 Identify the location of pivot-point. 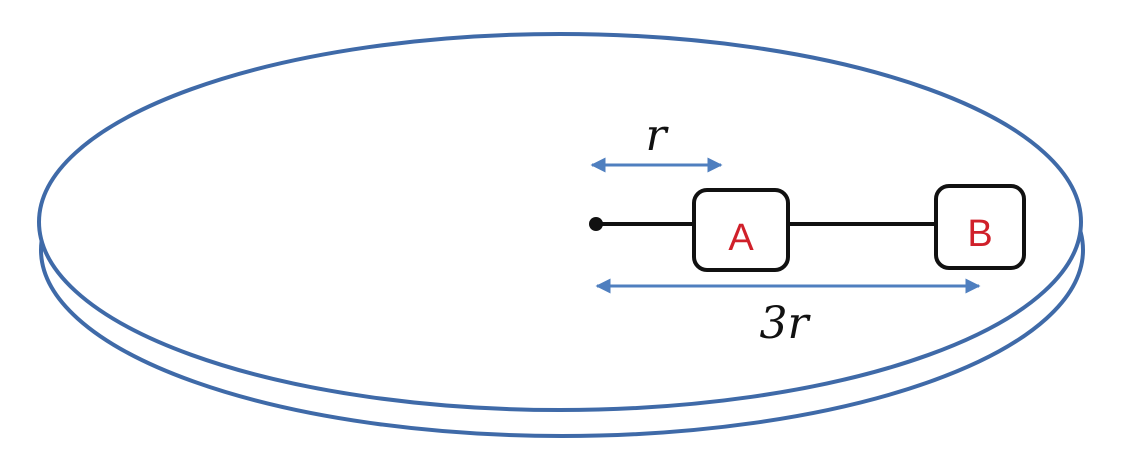
(596, 224).